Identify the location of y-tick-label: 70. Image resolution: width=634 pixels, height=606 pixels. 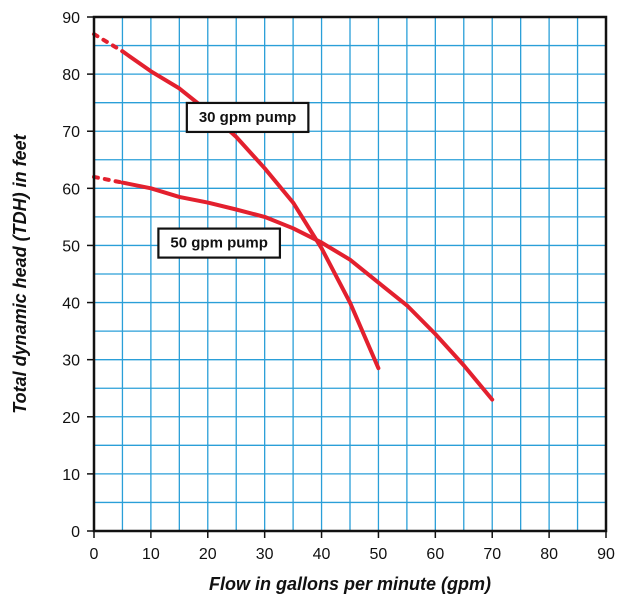
(71, 132).